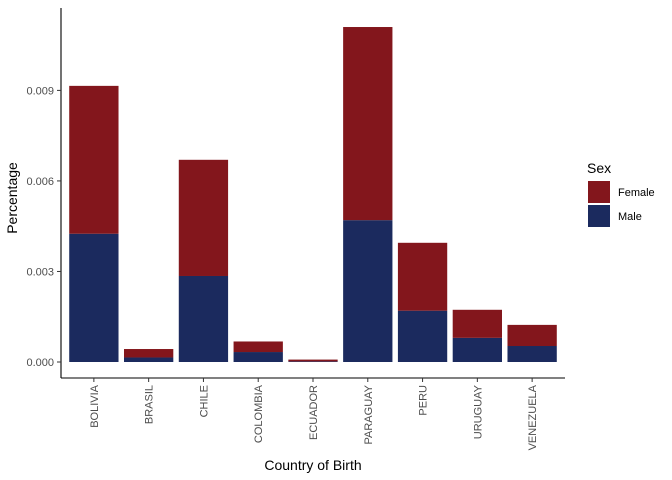 Image resolution: width=672 pixels, height=480 pixels. Describe the element at coordinates (532, 354) in the screenshot. I see `bar-male-venezuela` at that location.